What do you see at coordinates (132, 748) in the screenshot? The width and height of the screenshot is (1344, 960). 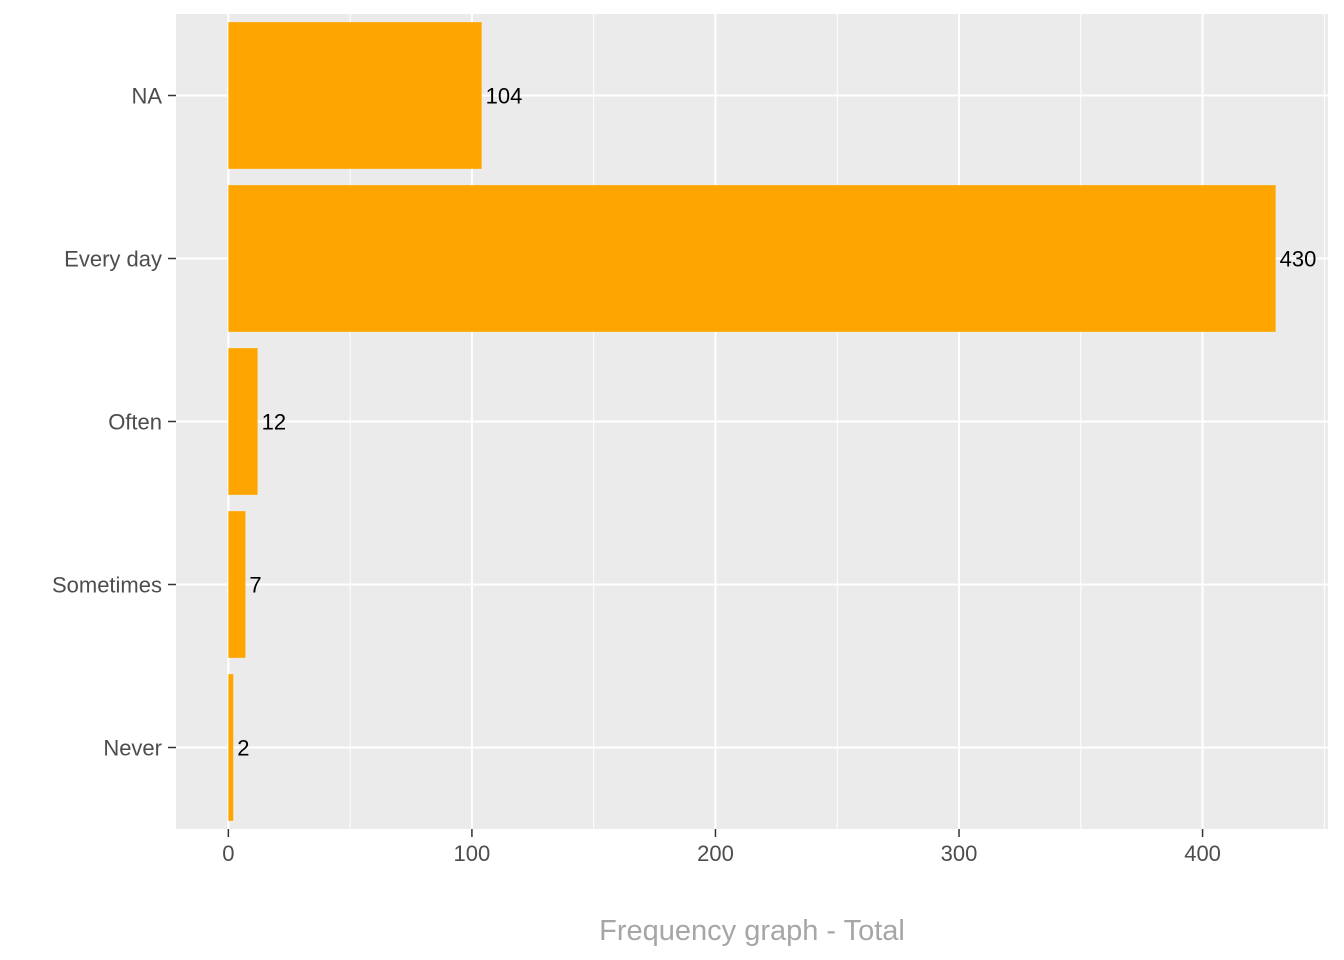 I see `y-tick-label: Never` at bounding box center [132, 748].